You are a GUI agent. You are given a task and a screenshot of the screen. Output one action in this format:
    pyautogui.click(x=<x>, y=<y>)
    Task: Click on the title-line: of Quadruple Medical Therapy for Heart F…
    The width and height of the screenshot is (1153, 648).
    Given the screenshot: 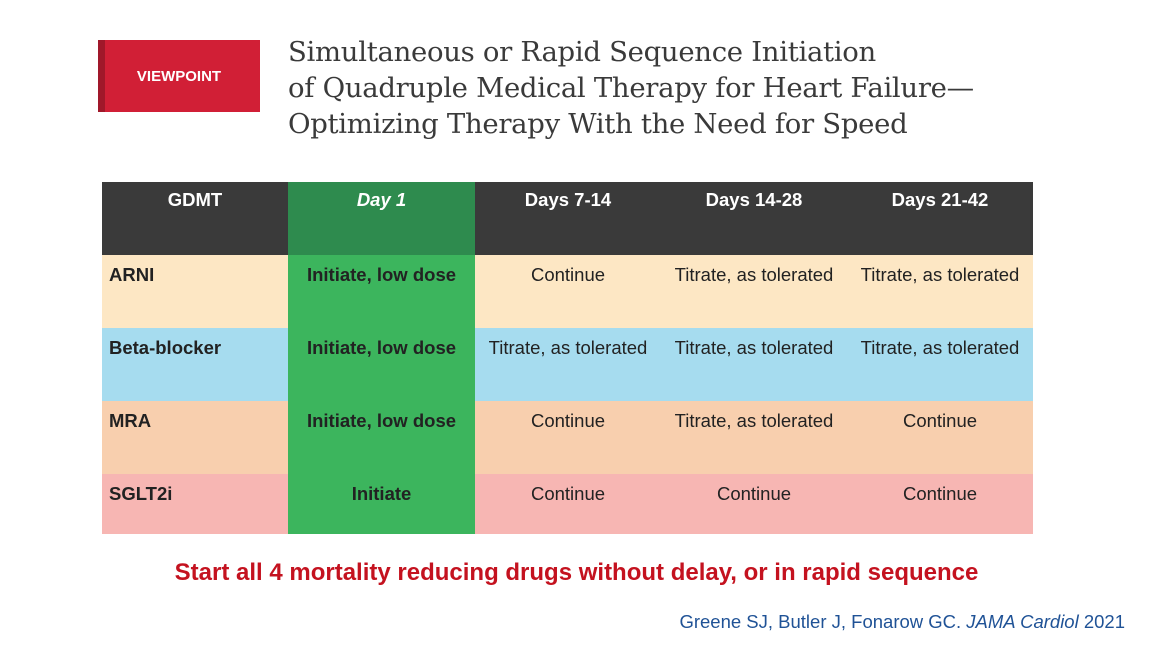 What is the action you would take?
    pyautogui.click(x=631, y=88)
    